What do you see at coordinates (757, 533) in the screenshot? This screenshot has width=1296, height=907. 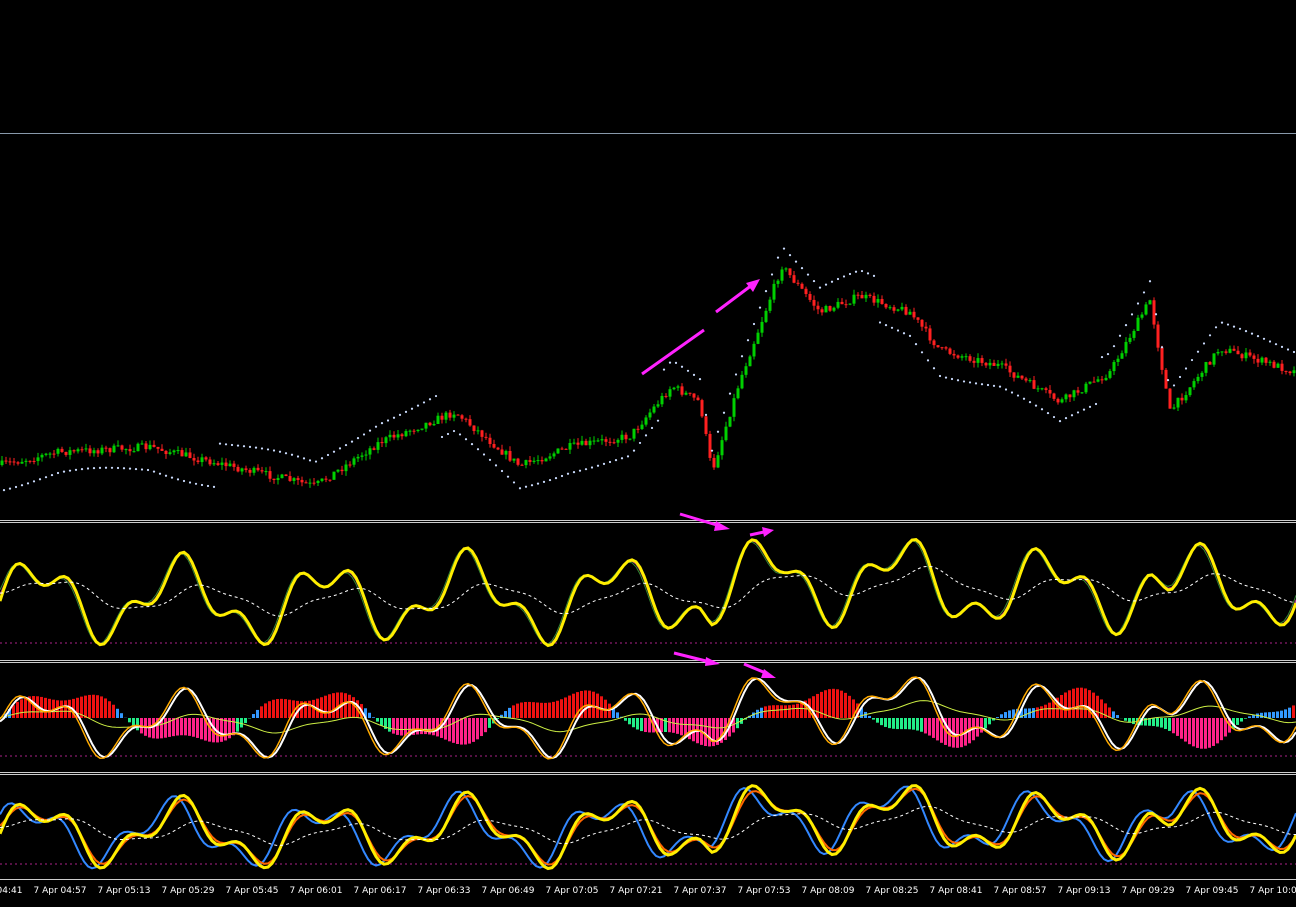 I see `arrow` at bounding box center [757, 533].